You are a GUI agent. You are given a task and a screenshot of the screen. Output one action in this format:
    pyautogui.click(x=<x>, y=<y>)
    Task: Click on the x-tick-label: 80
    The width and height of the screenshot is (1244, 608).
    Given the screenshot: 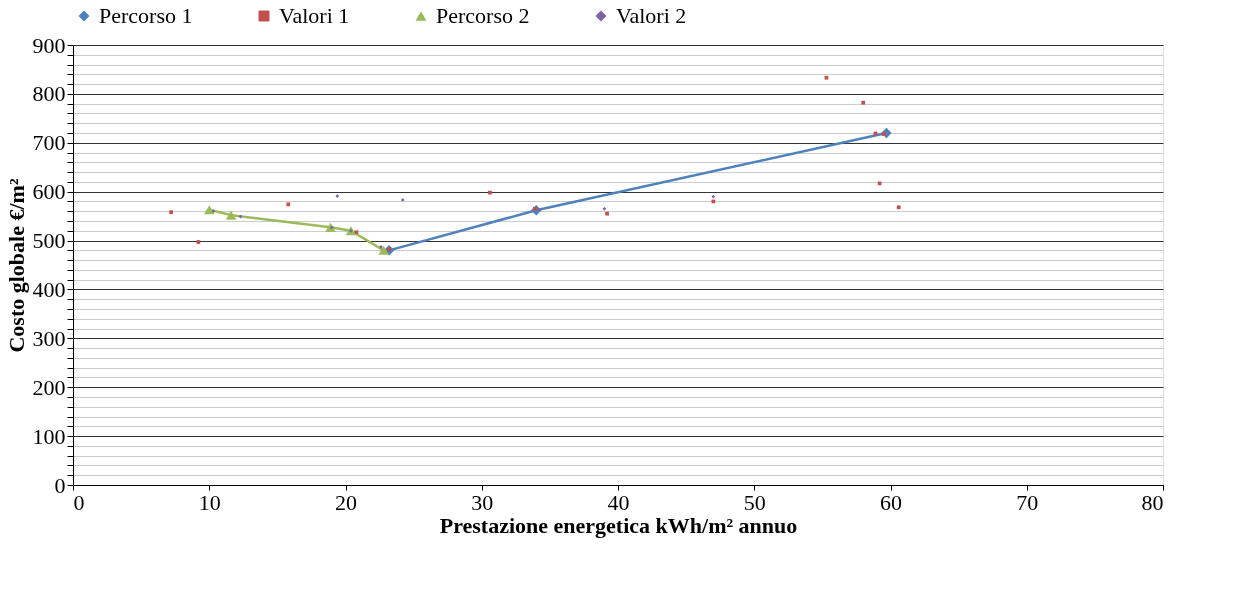 What is the action you would take?
    pyautogui.click(x=1152, y=502)
    